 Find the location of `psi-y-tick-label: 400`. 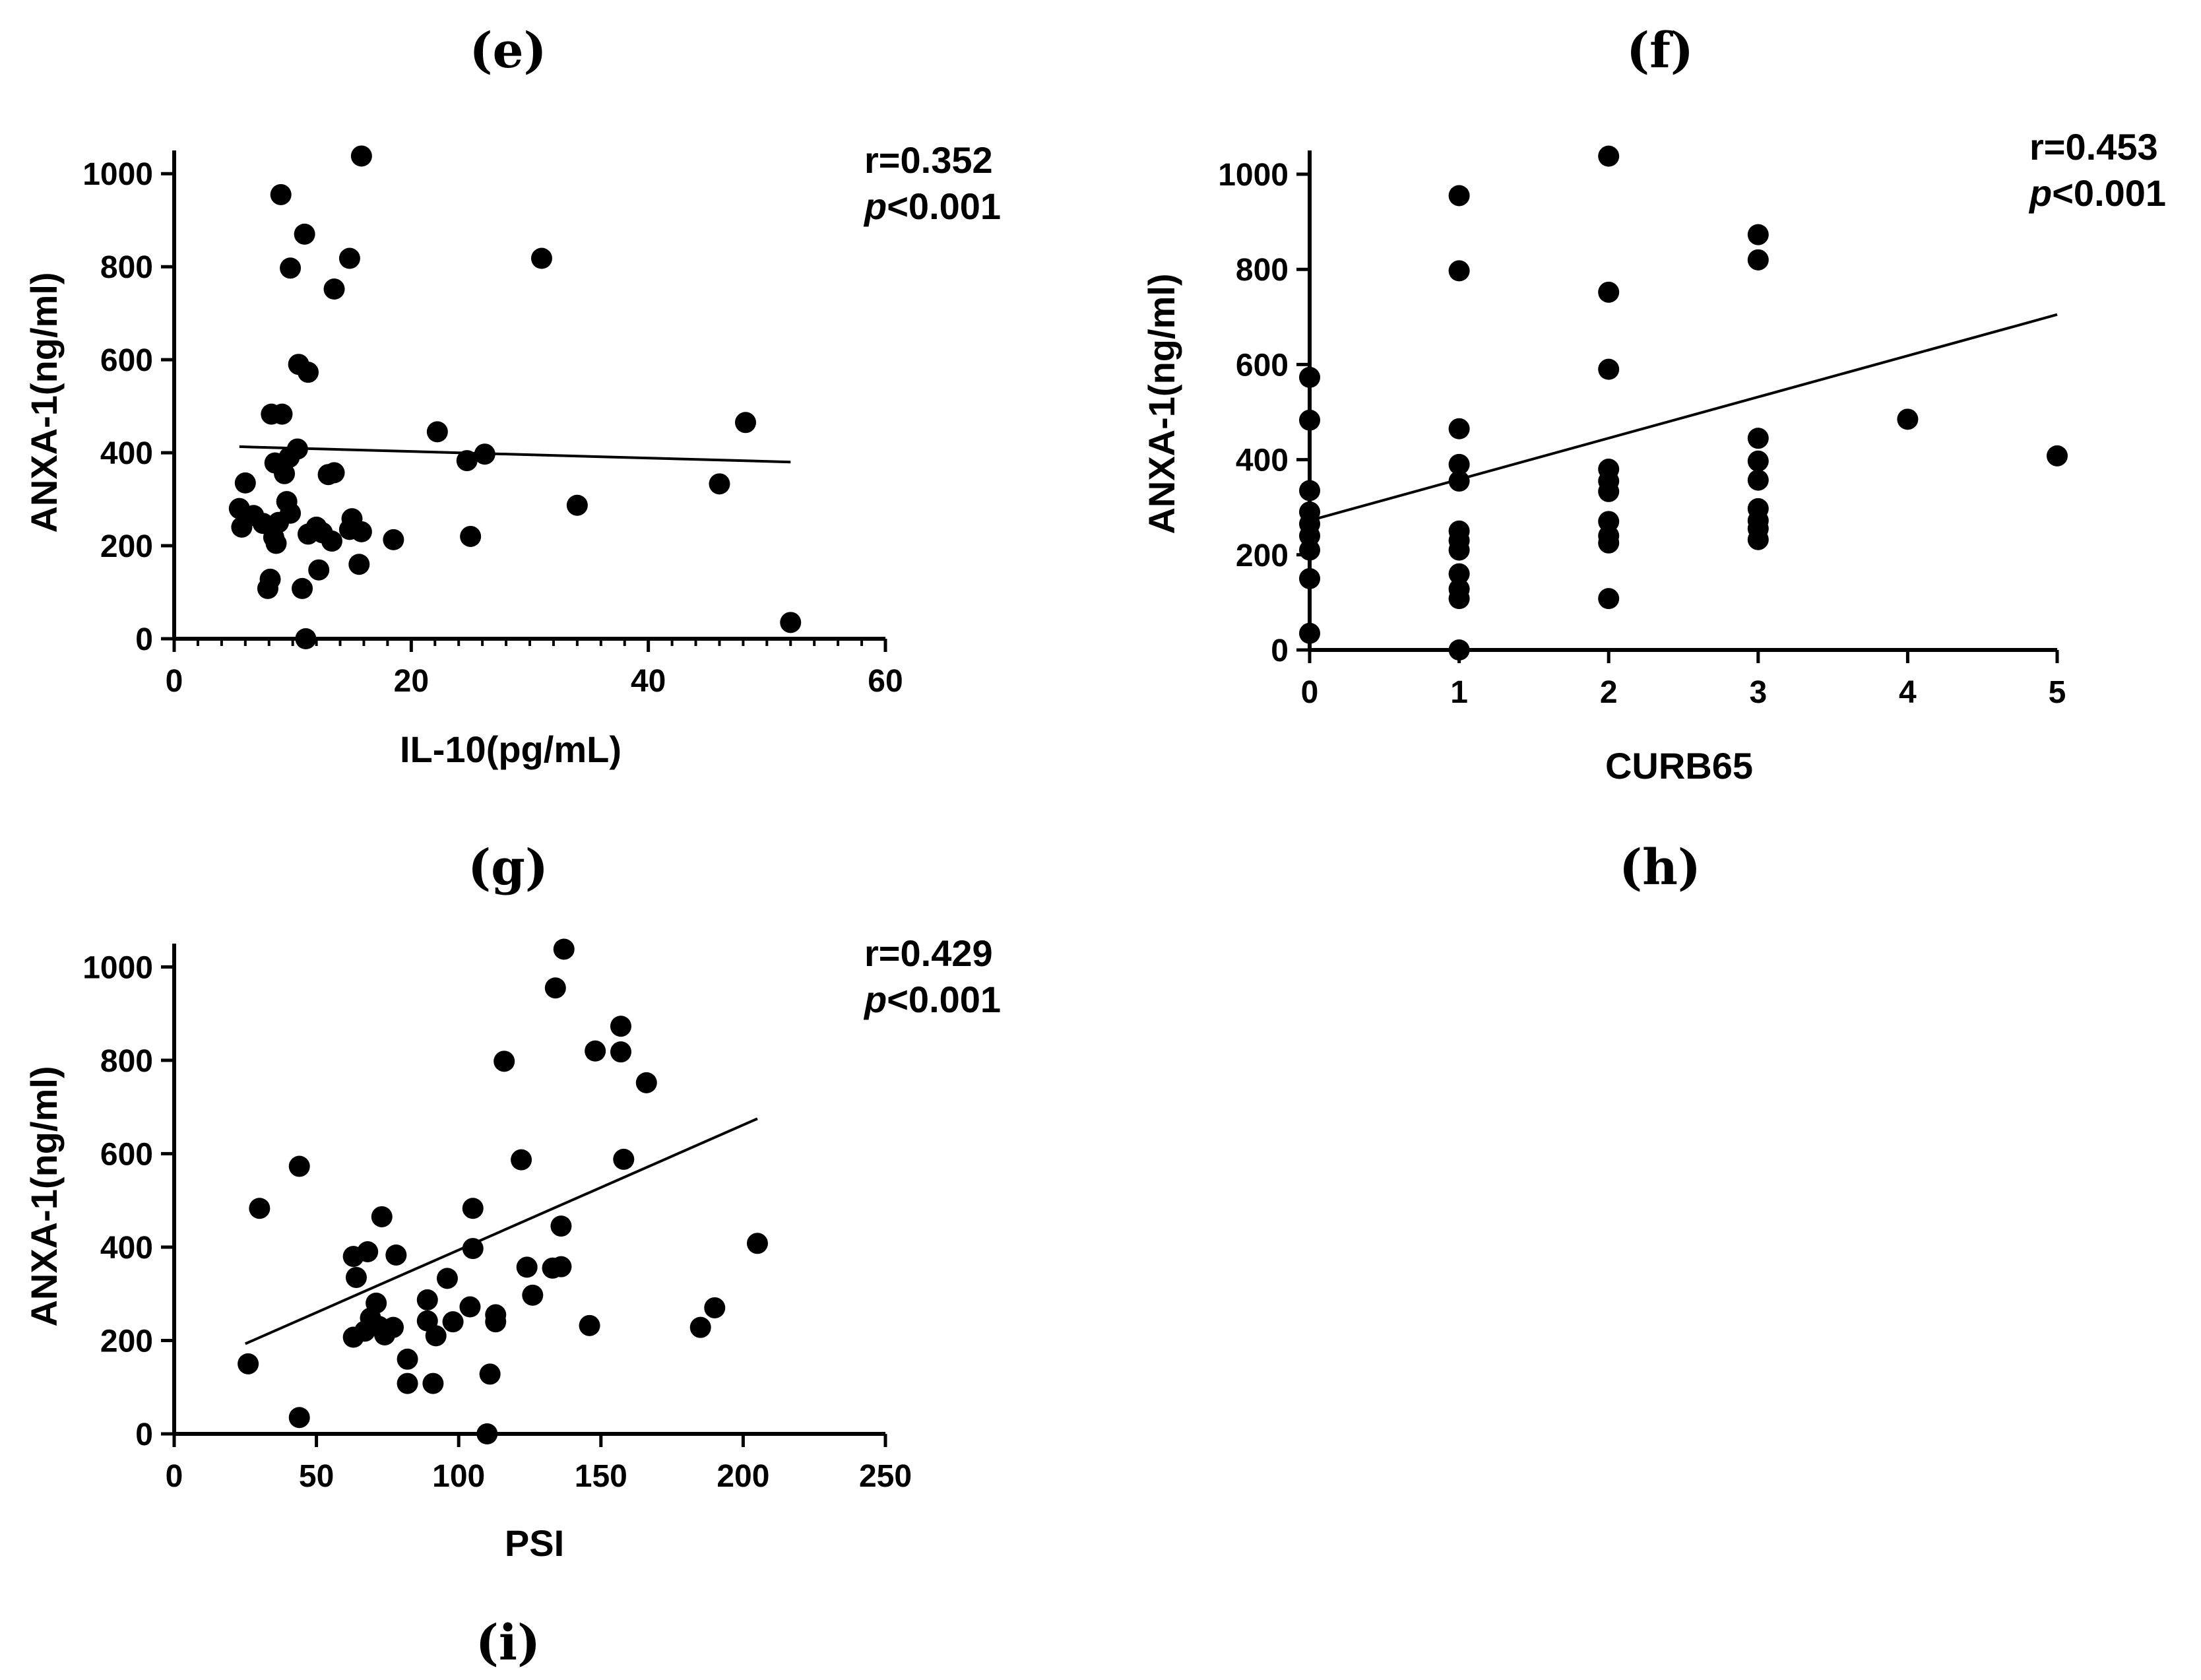

psi-y-tick-label: 400 is located at coordinates (127, 1248).